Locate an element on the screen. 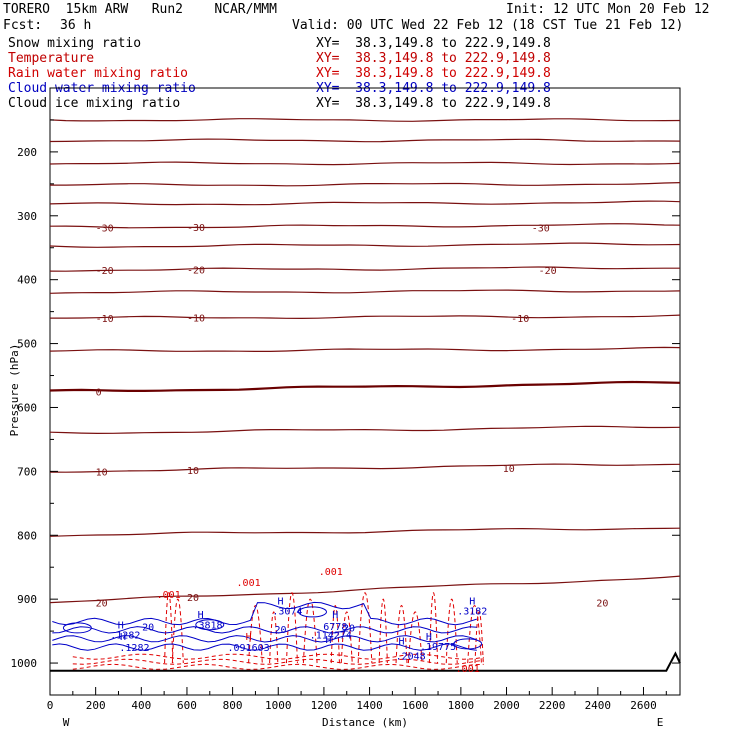 The image size is (740, 740). annotation-14: .114274 is located at coordinates (331, 635).